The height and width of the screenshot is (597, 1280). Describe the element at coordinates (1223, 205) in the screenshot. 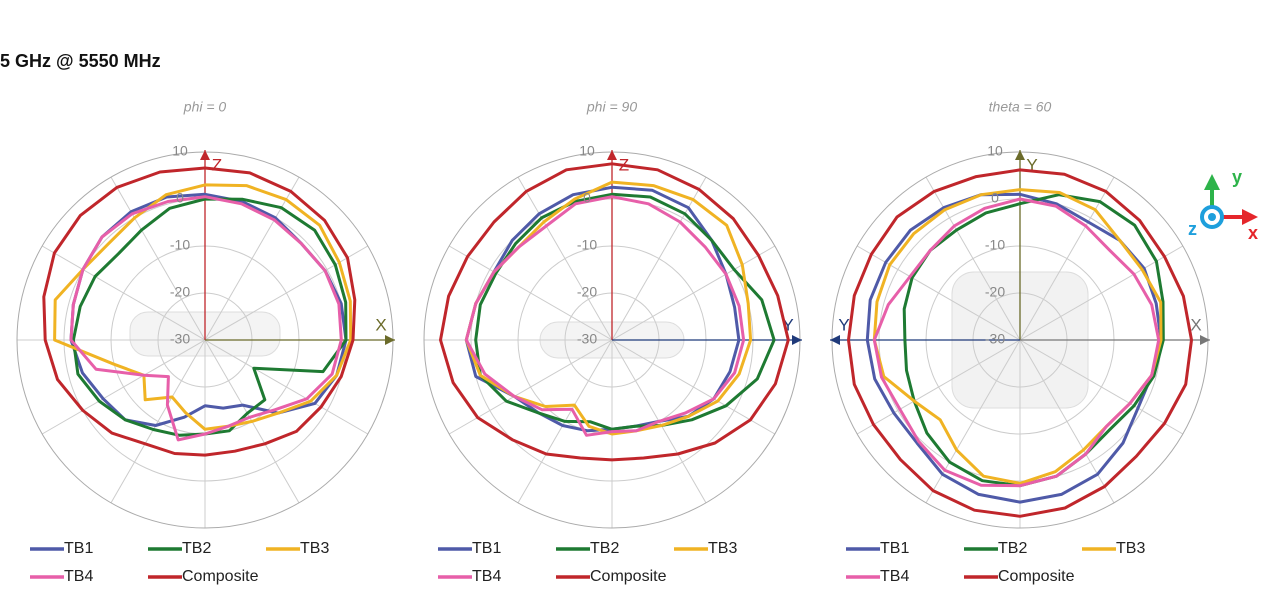

I see `orientation-icon: y z x` at that location.